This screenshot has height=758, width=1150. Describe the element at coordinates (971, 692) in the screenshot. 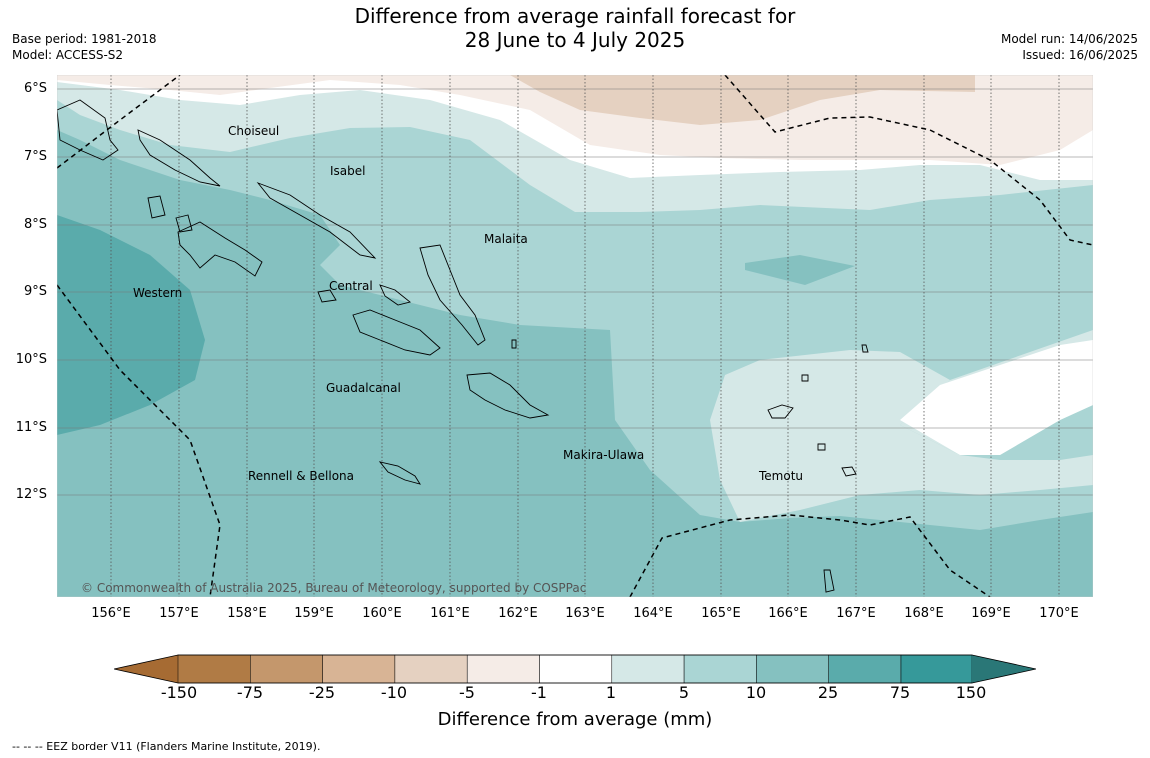

I see `colorbar-label: 150` at that location.